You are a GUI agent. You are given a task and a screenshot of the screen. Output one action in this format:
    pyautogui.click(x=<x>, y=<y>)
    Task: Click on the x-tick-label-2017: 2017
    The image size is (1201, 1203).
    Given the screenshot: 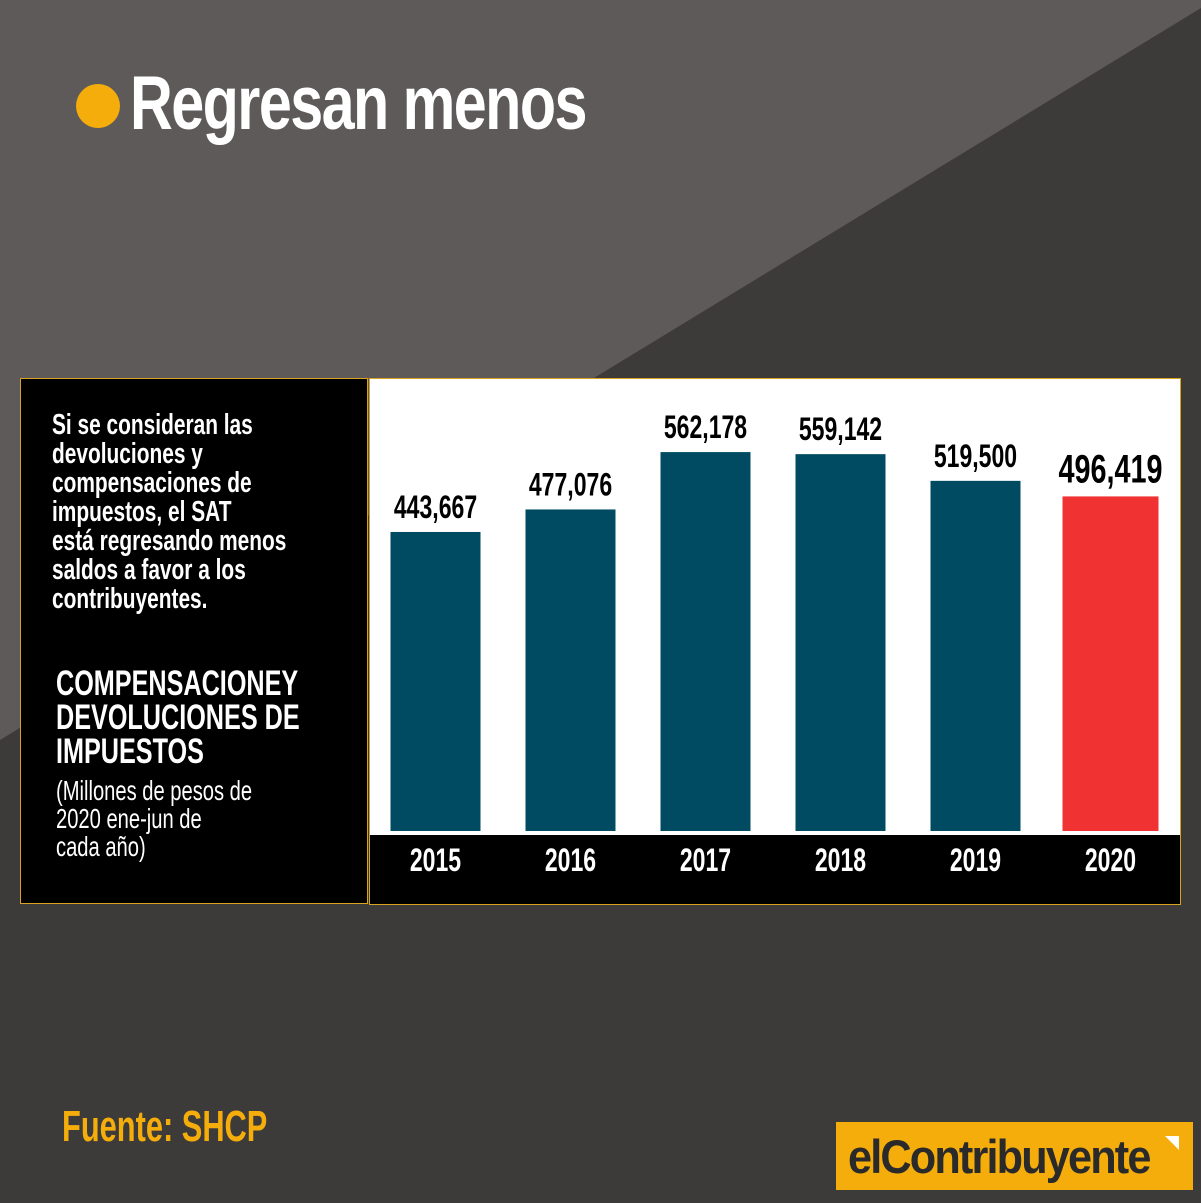 What is the action you would take?
    pyautogui.click(x=705, y=860)
    